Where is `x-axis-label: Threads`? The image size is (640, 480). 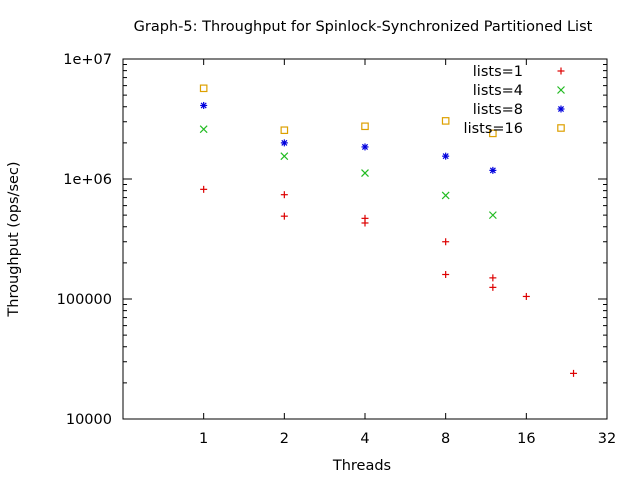 x-axis-label: Threads is located at coordinates (361, 466).